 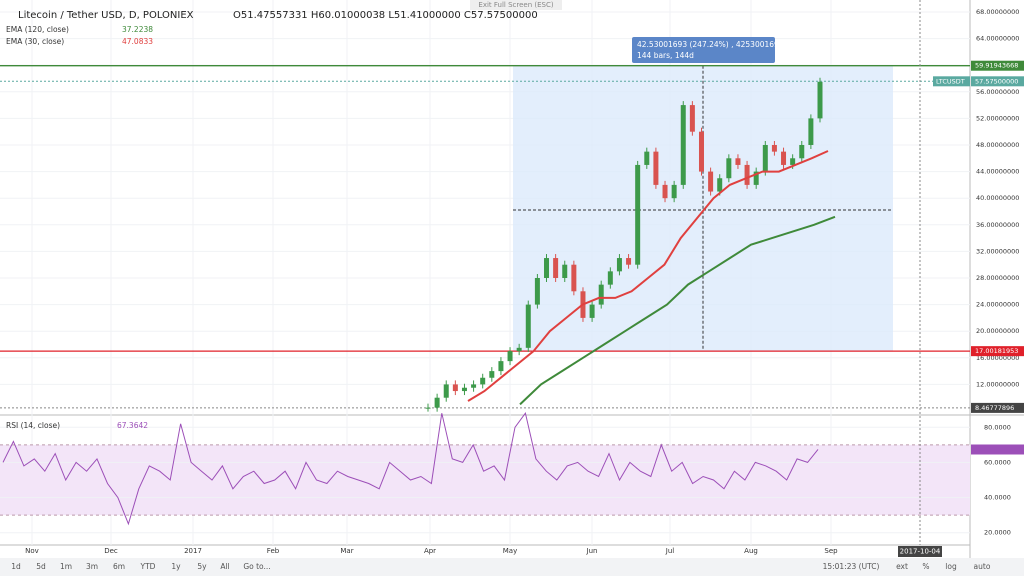 I want to click on range-button: 1d, so click(x=16, y=566).